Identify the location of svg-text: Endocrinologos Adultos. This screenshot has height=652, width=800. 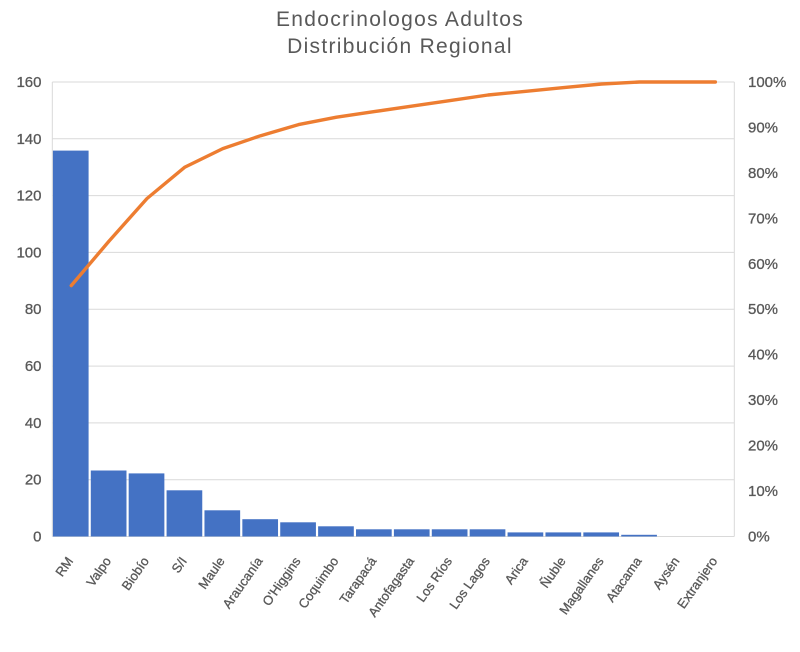
(400, 19).